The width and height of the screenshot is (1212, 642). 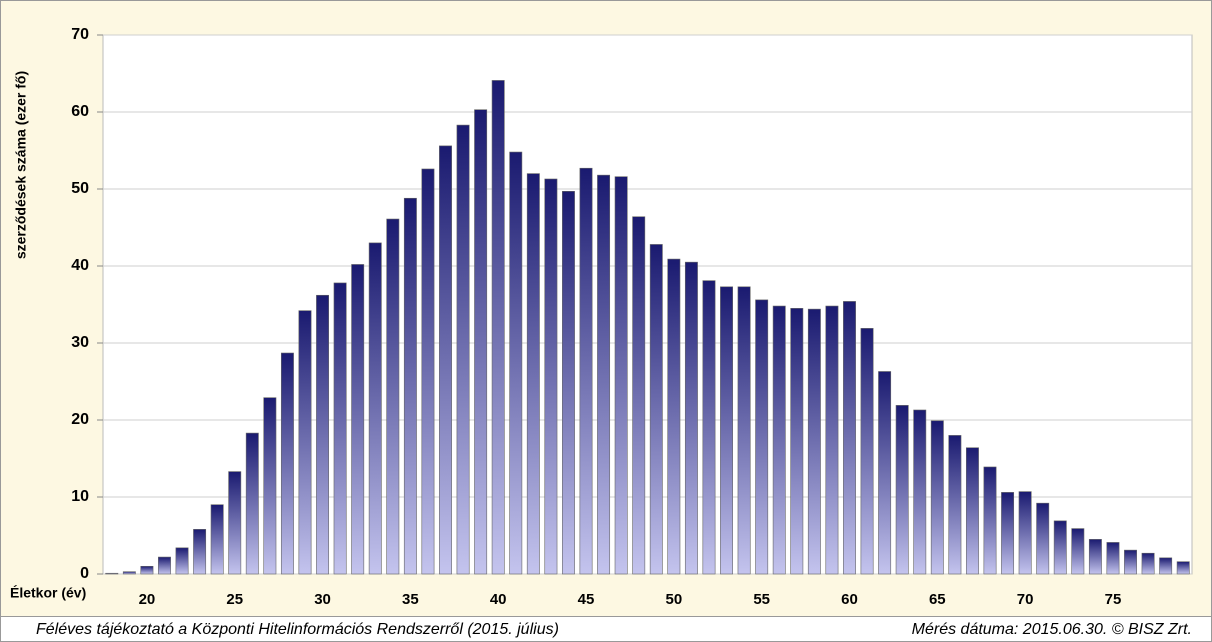 What do you see at coordinates (80, 111) in the screenshot?
I see `y-tick-label: 60` at bounding box center [80, 111].